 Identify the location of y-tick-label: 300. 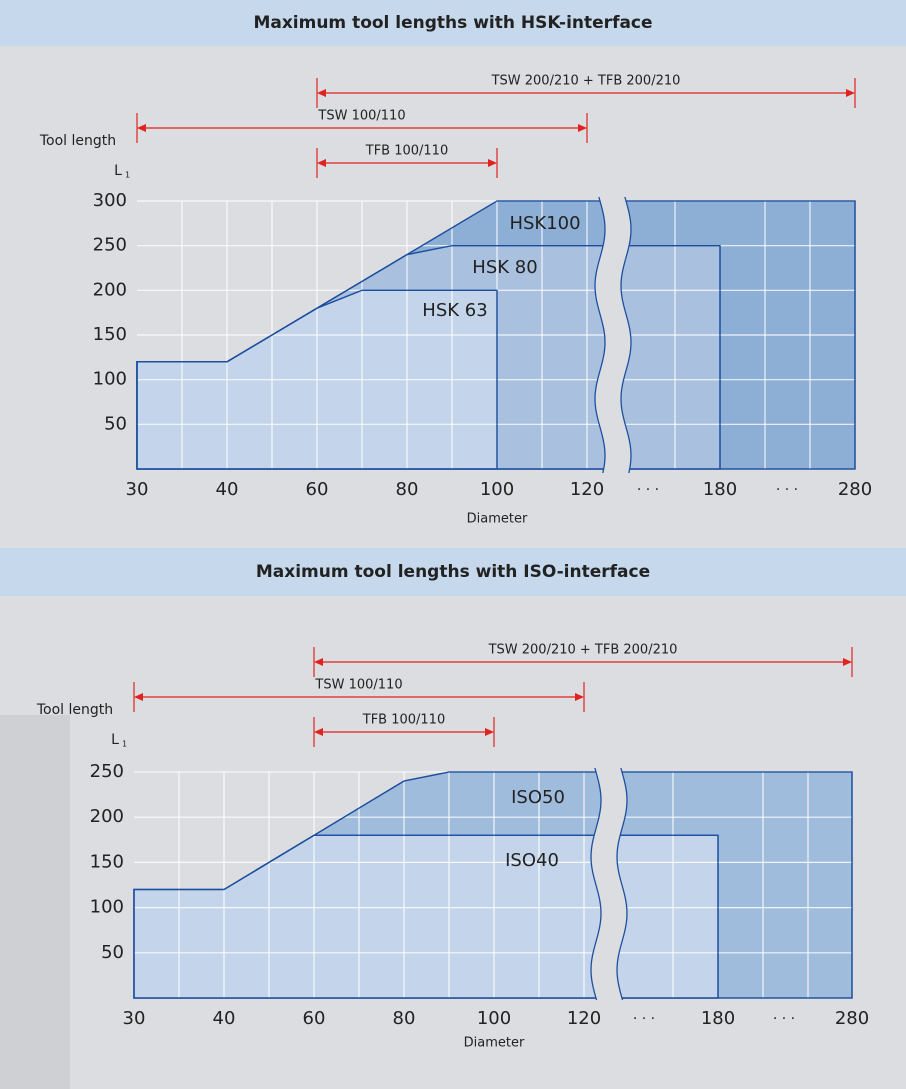
(110, 200).